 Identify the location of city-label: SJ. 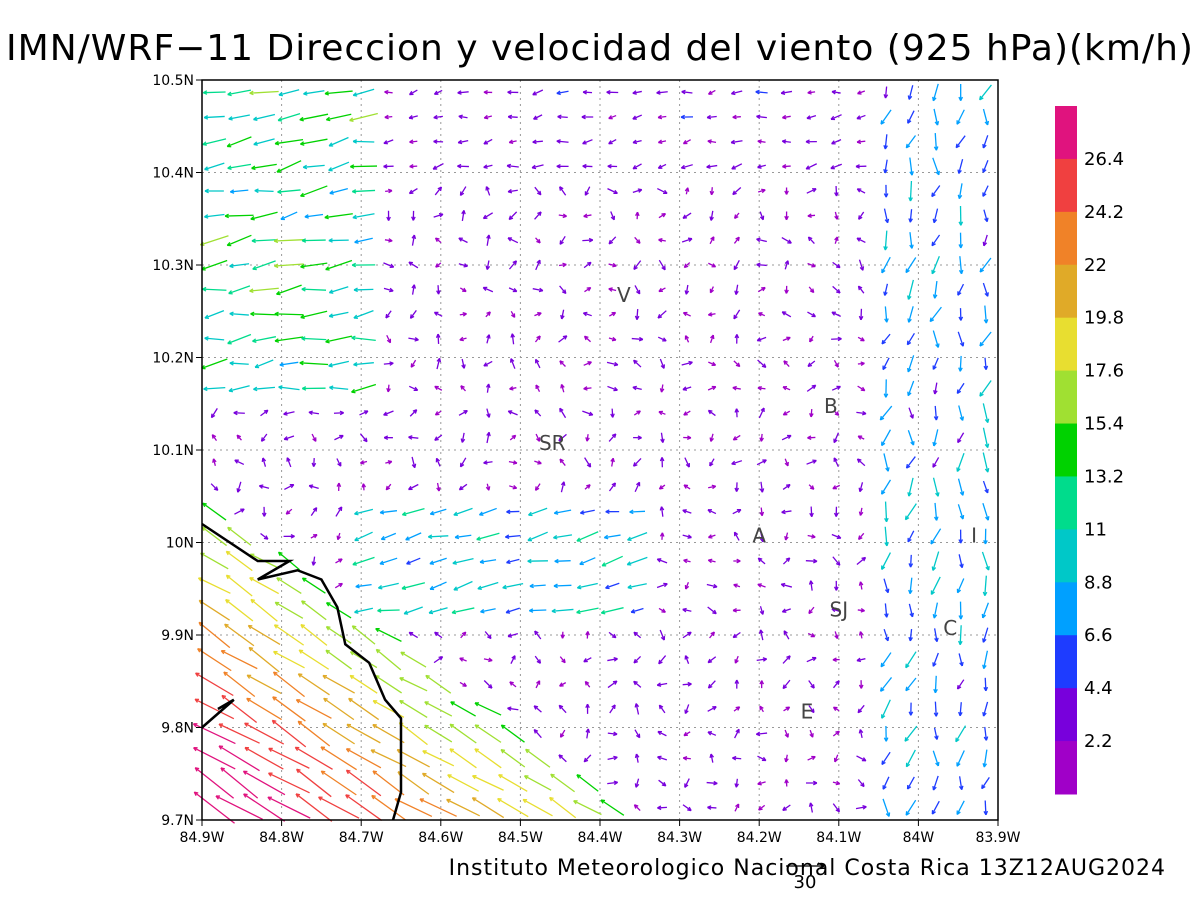
(839, 610).